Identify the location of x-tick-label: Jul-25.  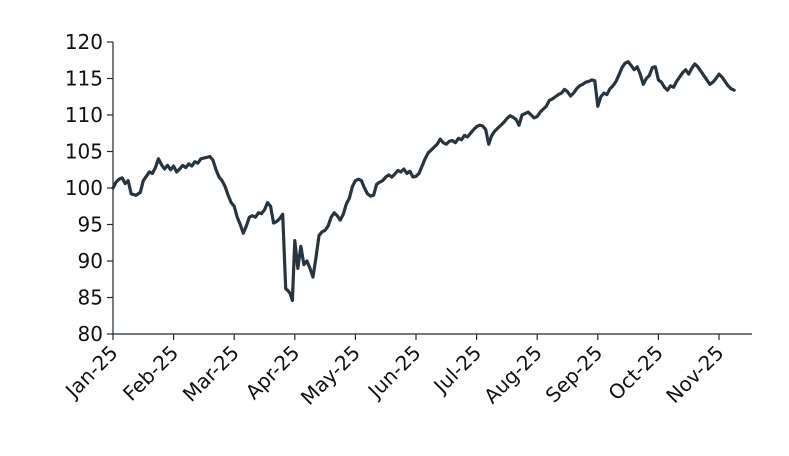
(457, 370).